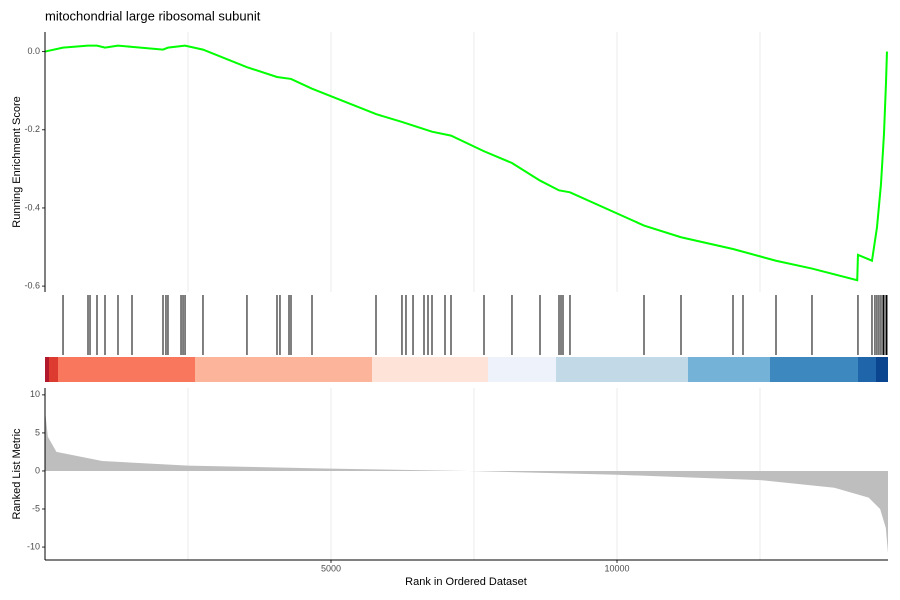  Describe the element at coordinates (32, 129) in the screenshot. I see `y-tick-label: -0.2` at that location.